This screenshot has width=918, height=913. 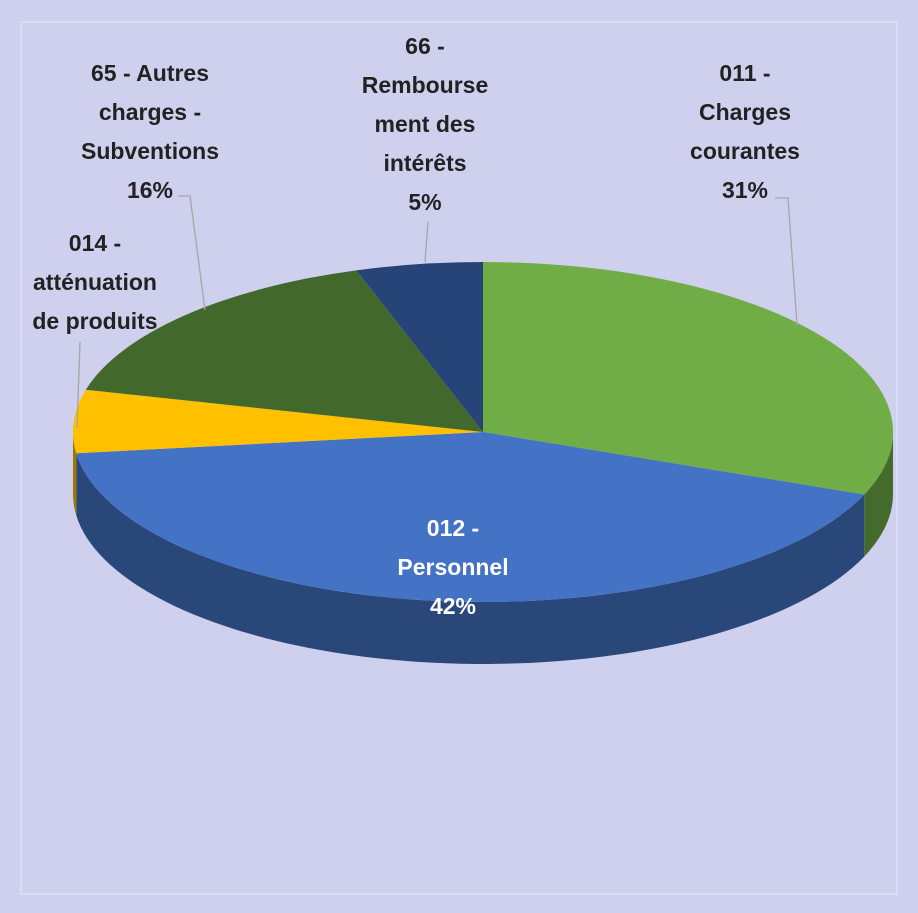 I want to click on label-line: atténuation, so click(x=95, y=282).